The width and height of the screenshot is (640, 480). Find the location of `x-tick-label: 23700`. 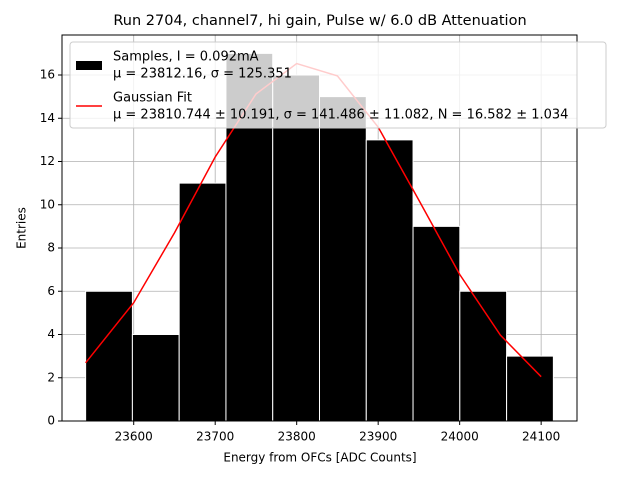

x-tick-label: 23700 is located at coordinates (215, 437).